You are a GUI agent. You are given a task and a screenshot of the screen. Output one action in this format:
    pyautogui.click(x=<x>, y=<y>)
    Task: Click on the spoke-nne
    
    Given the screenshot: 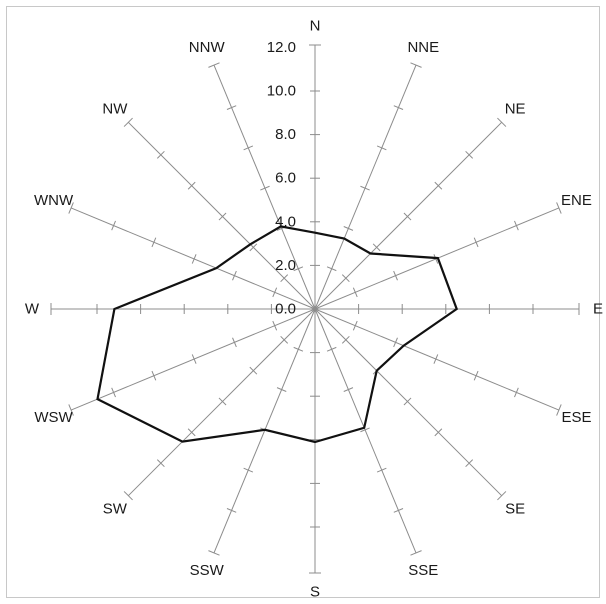 What is the action you would take?
    pyautogui.click(x=365, y=187)
    